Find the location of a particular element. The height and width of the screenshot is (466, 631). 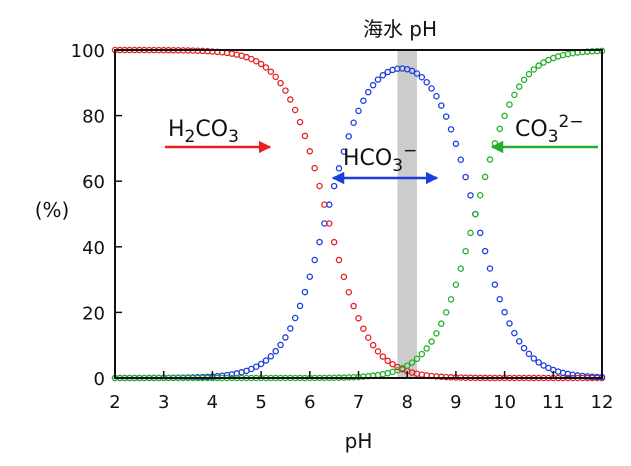

x-tick-label: 7 is located at coordinates (358, 402).